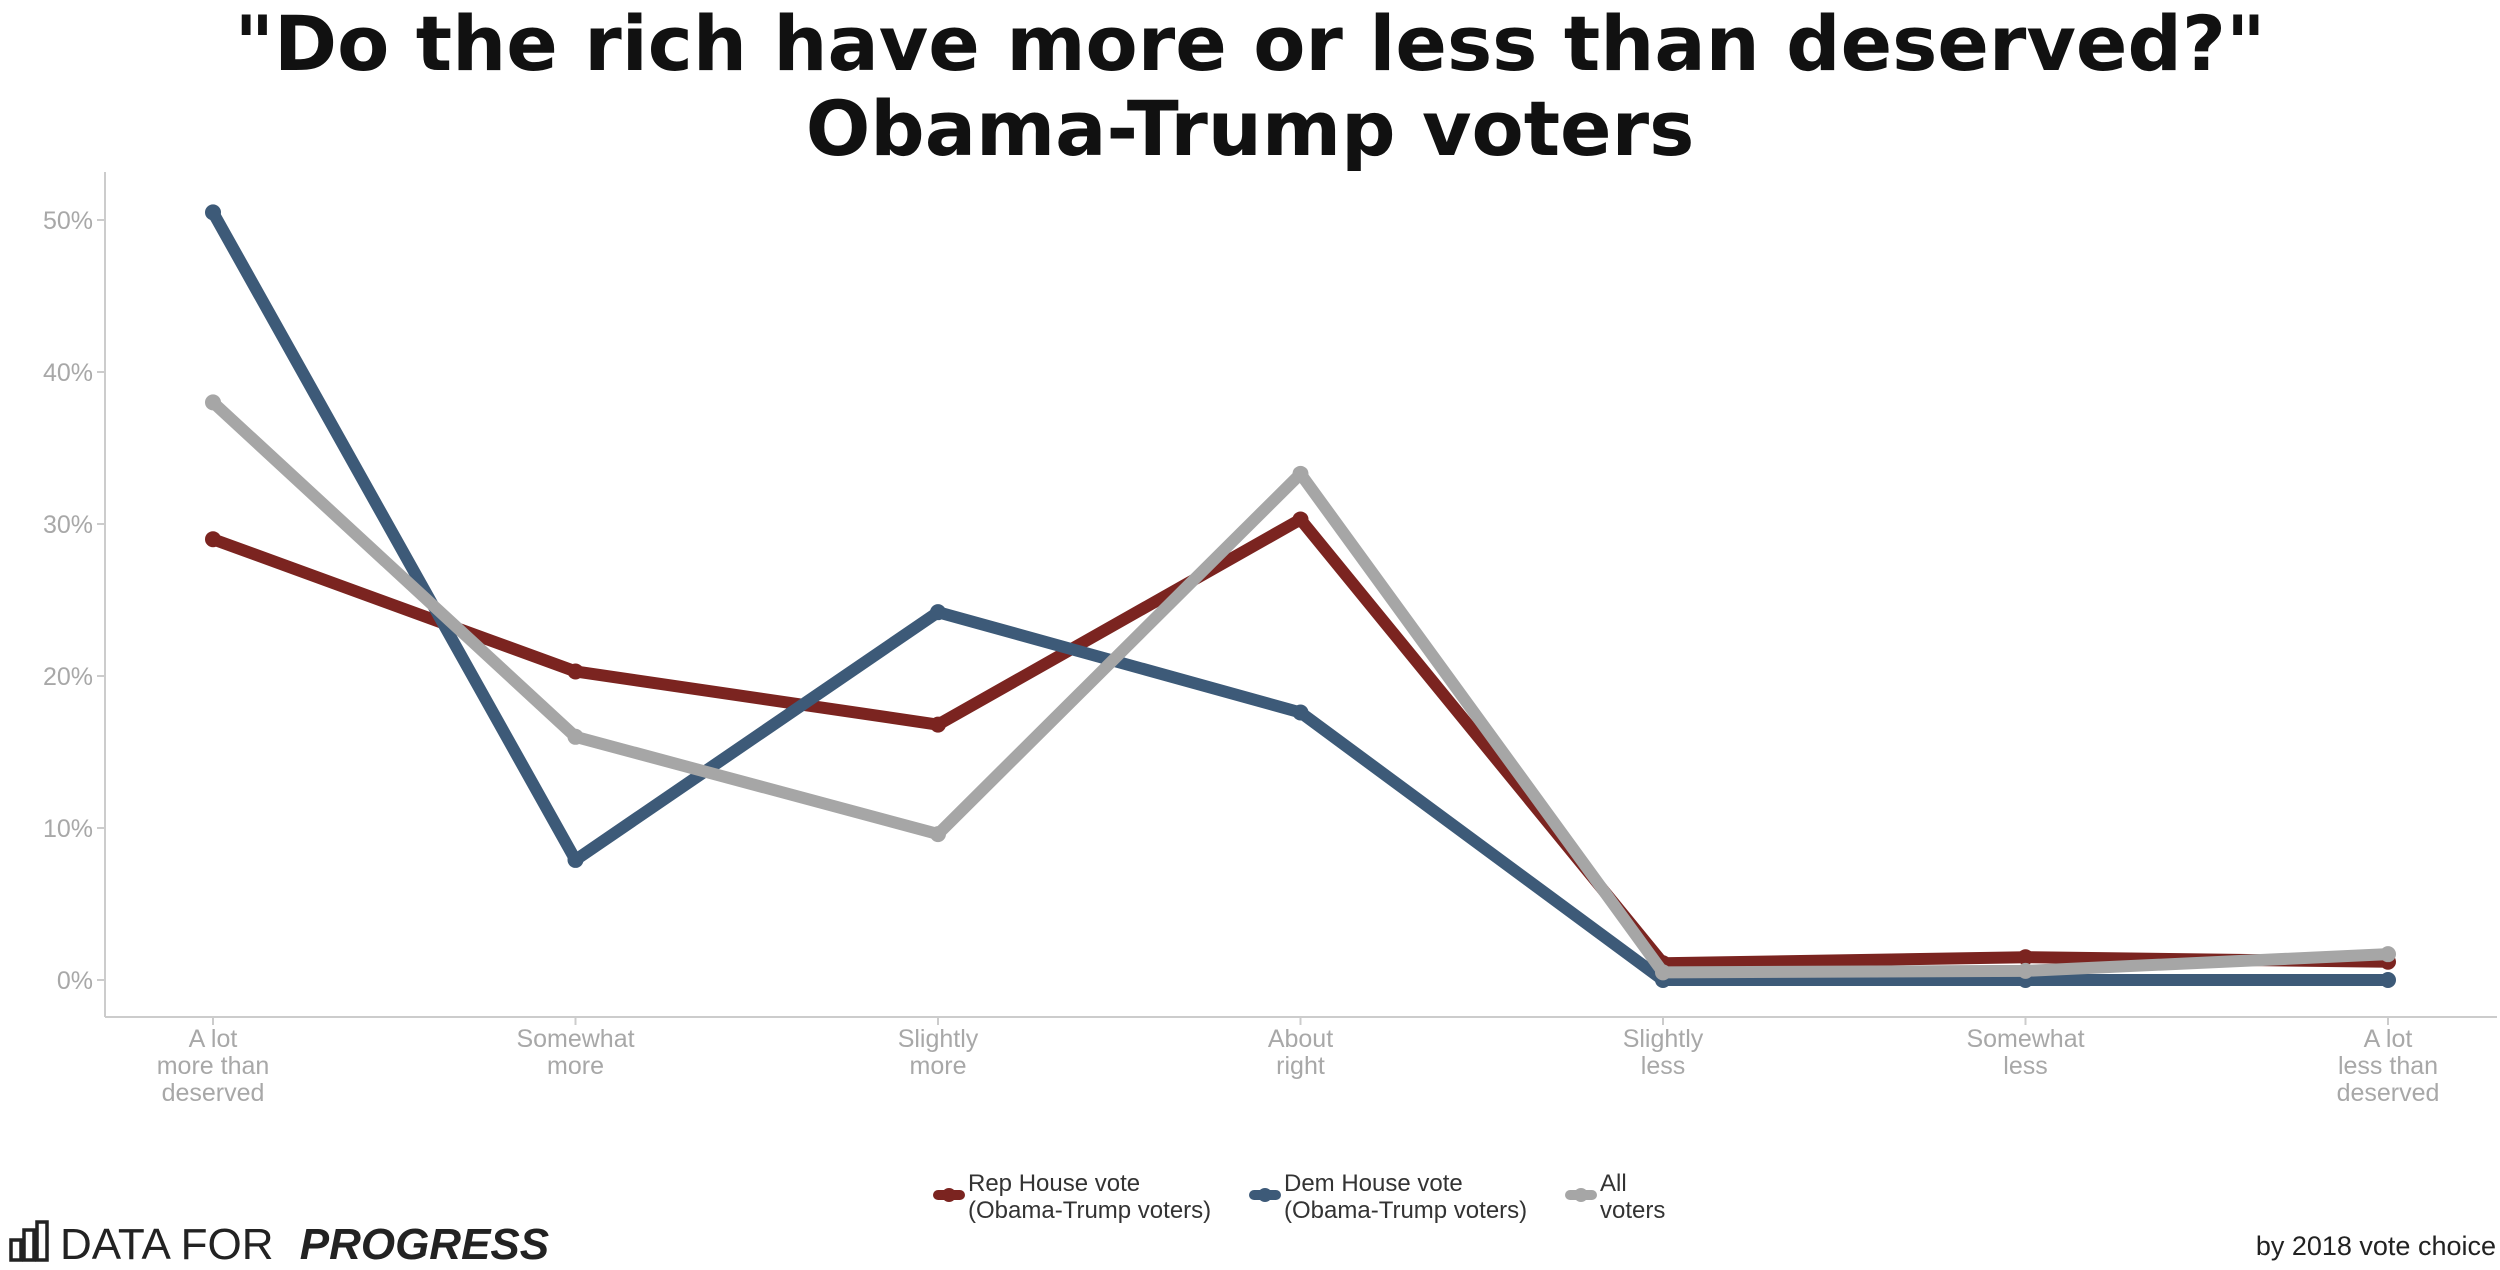 This screenshot has width=2500, height=1270. Describe the element at coordinates (424, 1244) in the screenshot. I see `brand-name-emphasis: PROGRESS` at that location.